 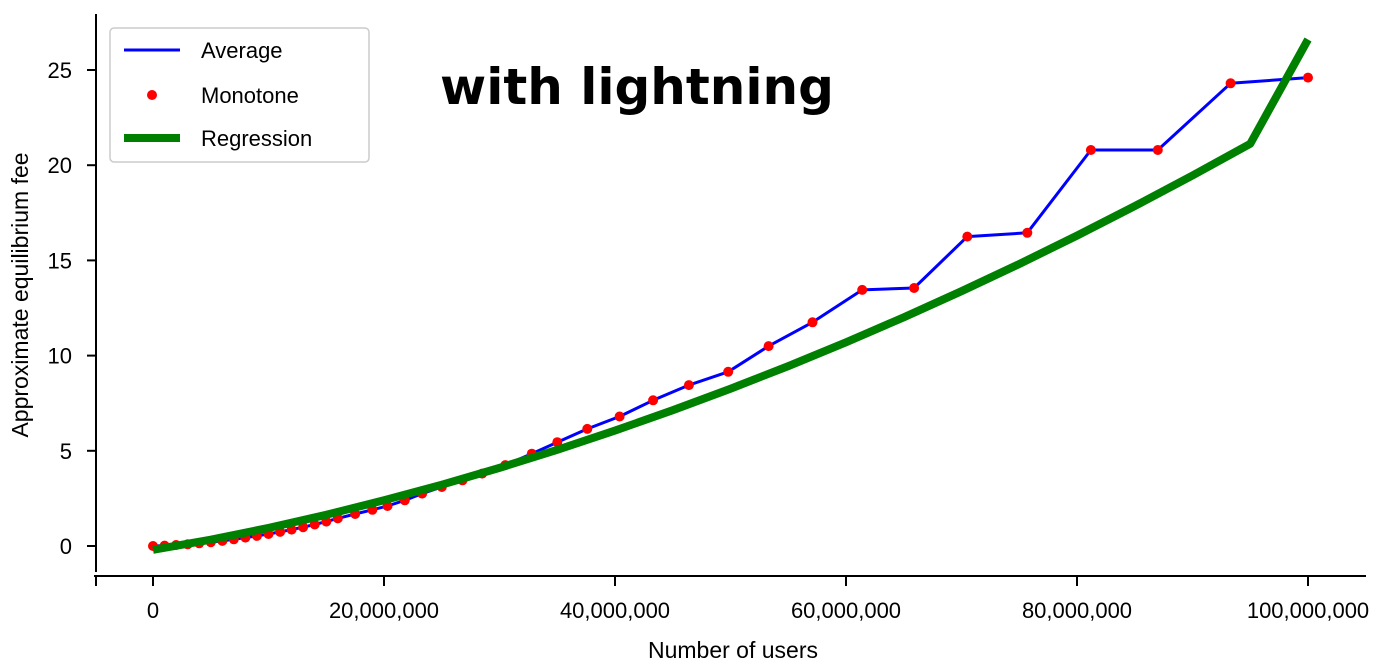 I want to click on legend: Average Monotone Regression, so click(x=239, y=95).